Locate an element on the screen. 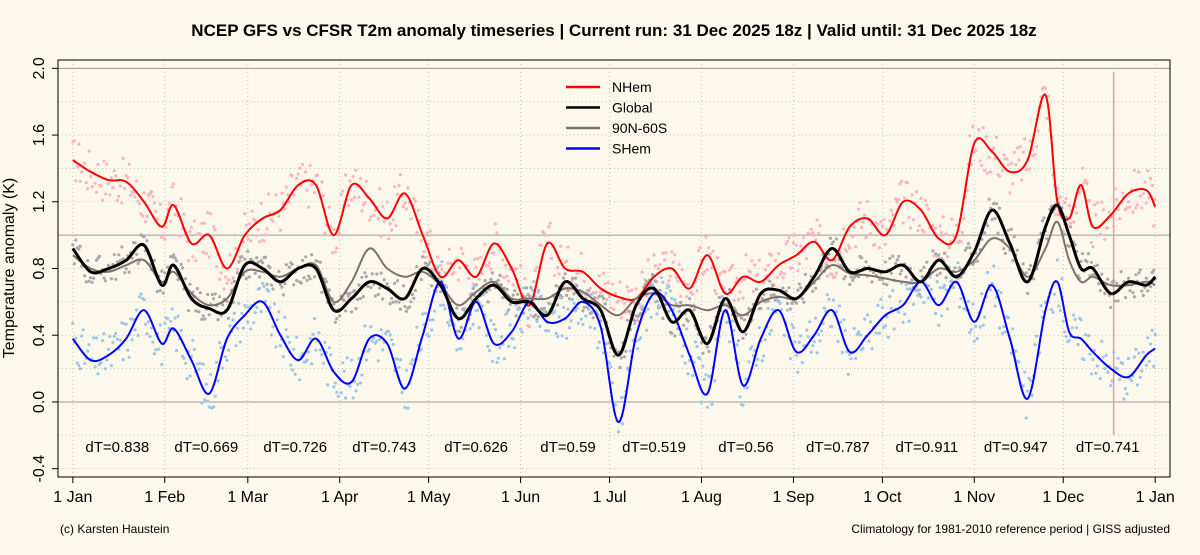 The height and width of the screenshot is (555, 1200). dt-annotation: dT=0.519 is located at coordinates (654, 447).